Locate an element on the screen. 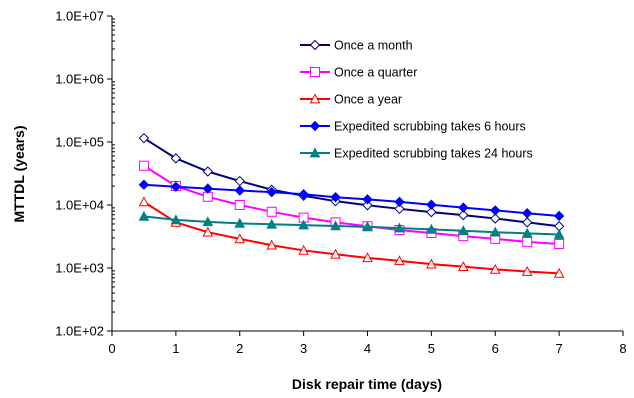 Image resolution: width=634 pixels, height=398 pixels. legend-label: Once a month is located at coordinates (373, 46).